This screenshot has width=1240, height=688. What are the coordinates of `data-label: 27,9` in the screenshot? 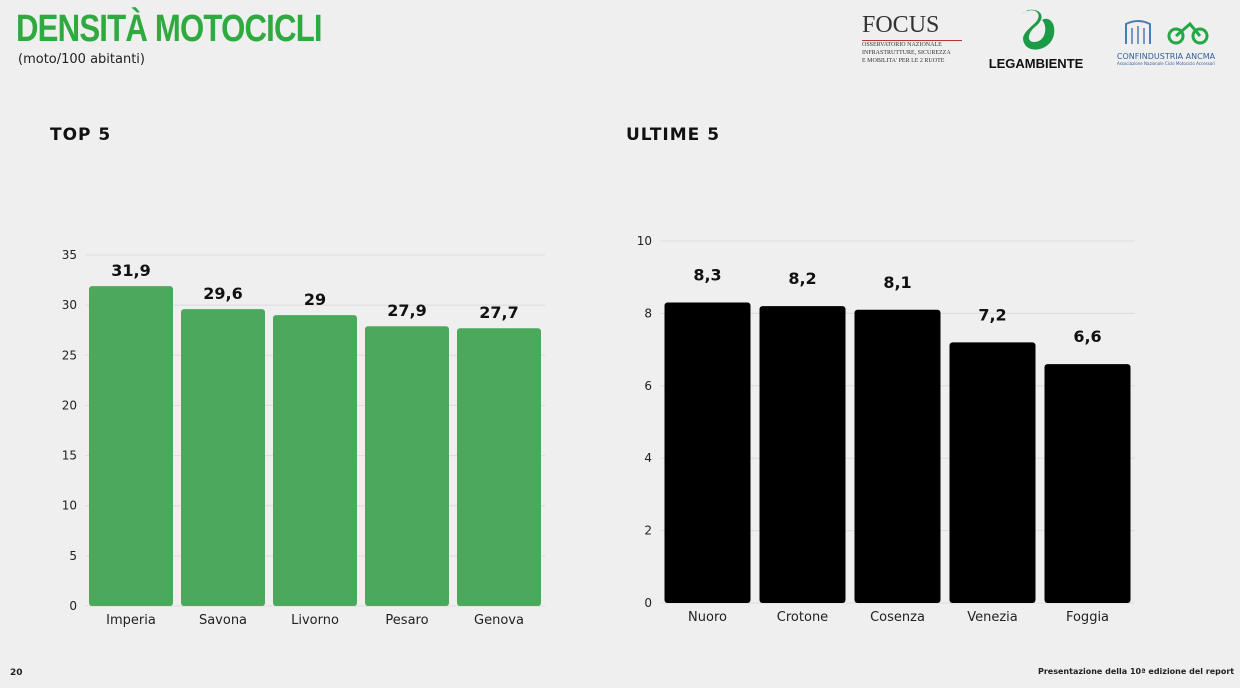 It's located at (406, 310).